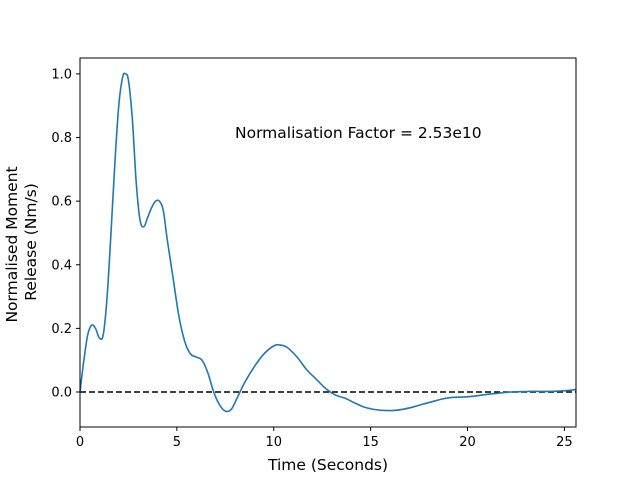 This screenshot has width=640, height=480. Describe the element at coordinates (61, 138) in the screenshot. I see `y-tick-label: 0.8` at that location.